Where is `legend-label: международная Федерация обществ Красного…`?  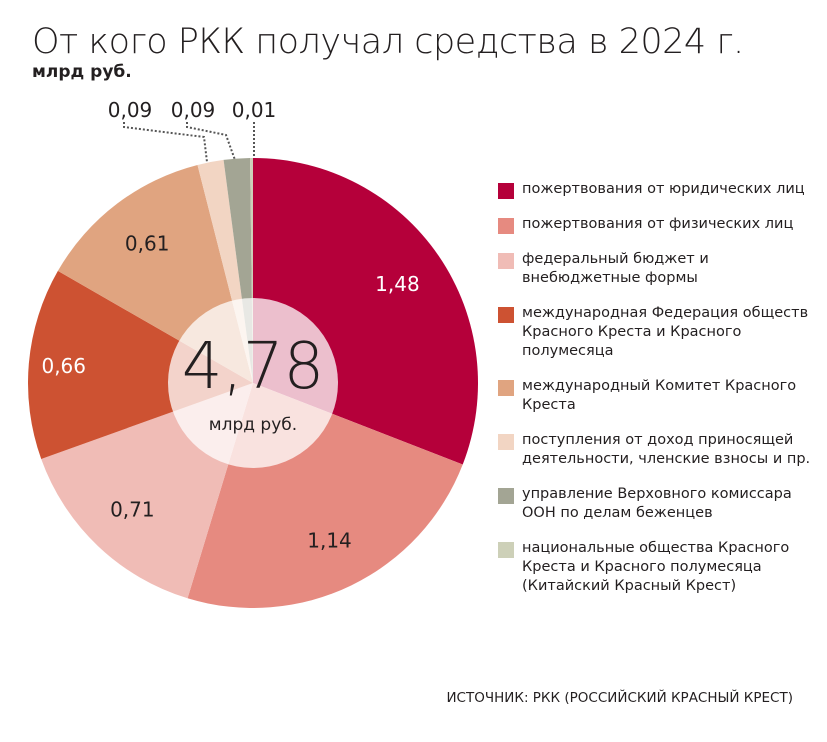
legend-label: международная Федерация обществ Красного… is located at coordinates (665, 332).